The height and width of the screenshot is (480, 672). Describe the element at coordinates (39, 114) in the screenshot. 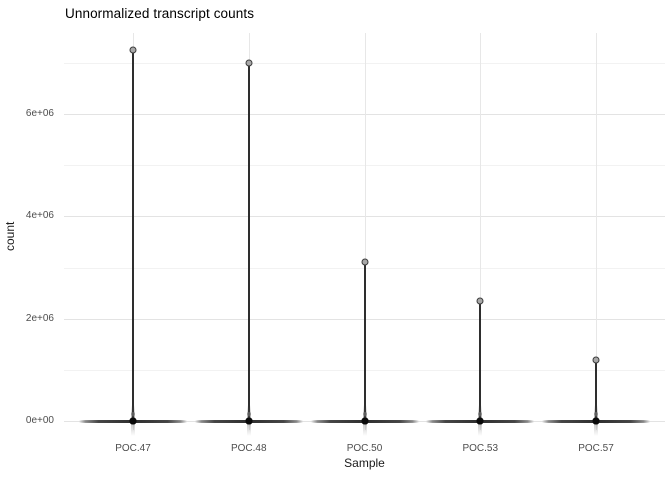

I see `y-tick-label: 6e+06` at that location.